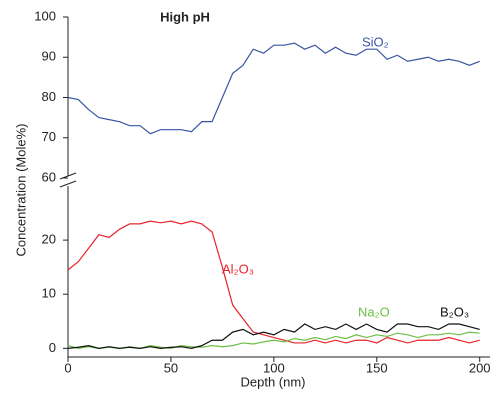  Describe the element at coordinates (52, 347) in the screenshot. I see `y-tick-label: 0` at that location.